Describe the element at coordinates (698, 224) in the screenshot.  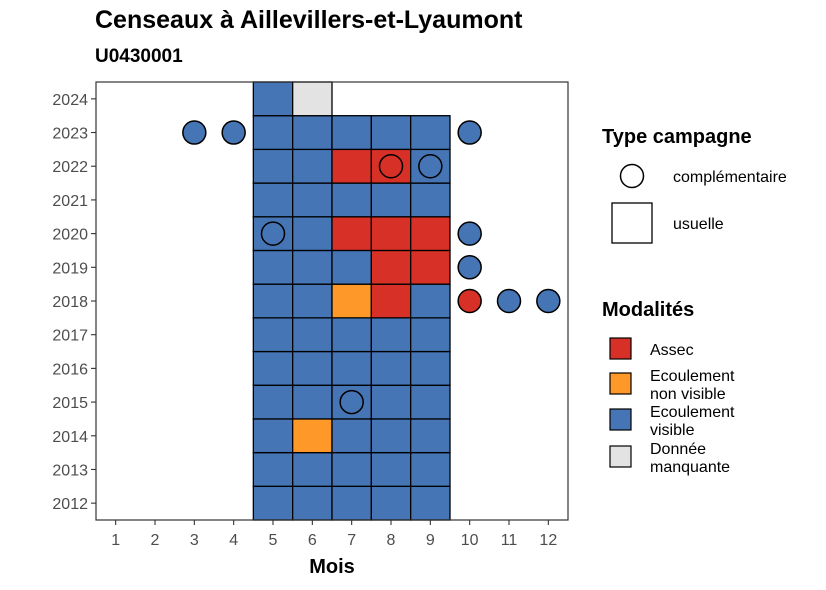
I see `legend-label-usuelle: usuelle` at that location.